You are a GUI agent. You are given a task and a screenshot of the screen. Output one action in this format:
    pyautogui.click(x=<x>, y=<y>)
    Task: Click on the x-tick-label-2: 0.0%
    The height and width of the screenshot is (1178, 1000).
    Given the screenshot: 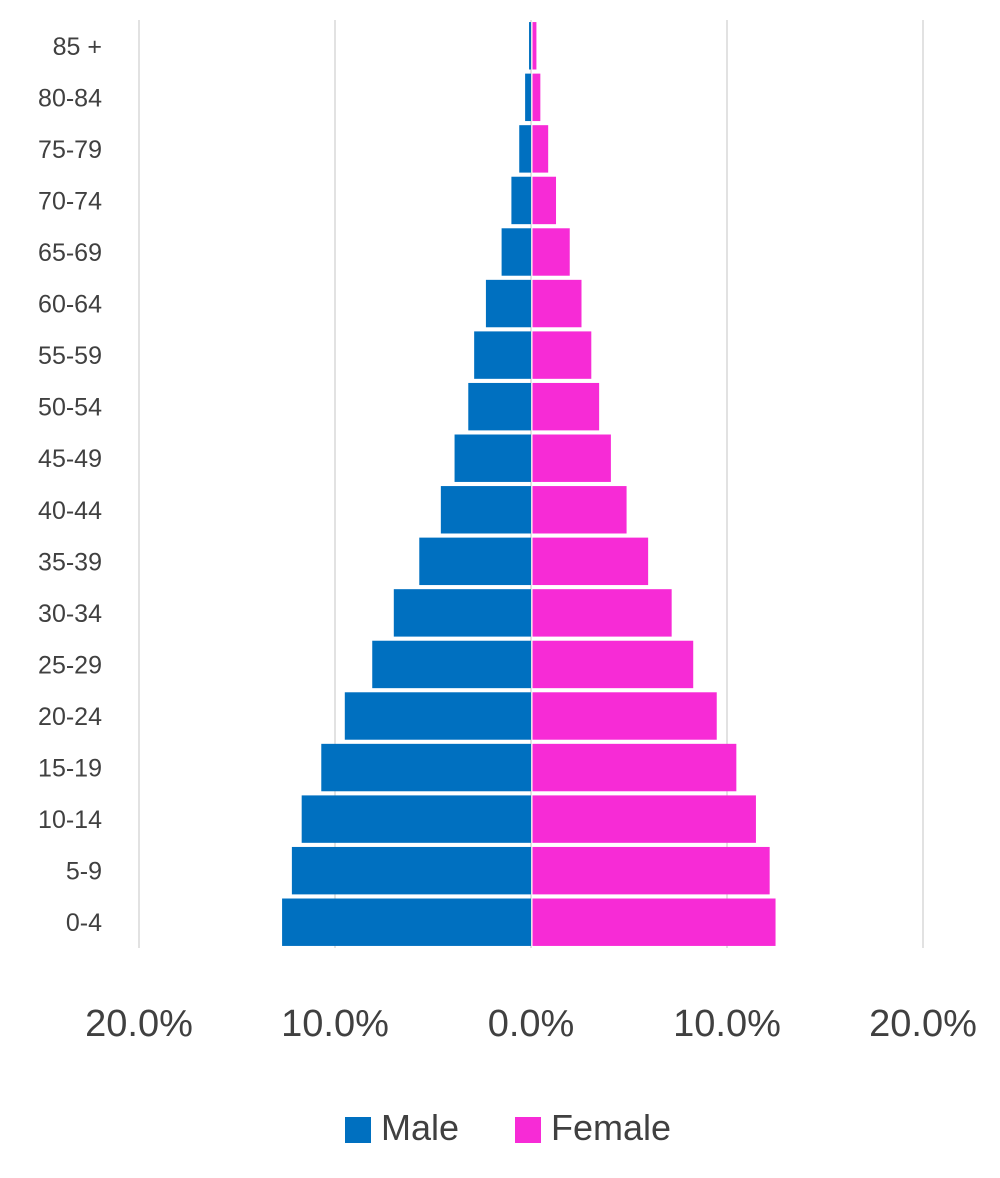 What is the action you would take?
    pyautogui.click(x=531, y=1024)
    